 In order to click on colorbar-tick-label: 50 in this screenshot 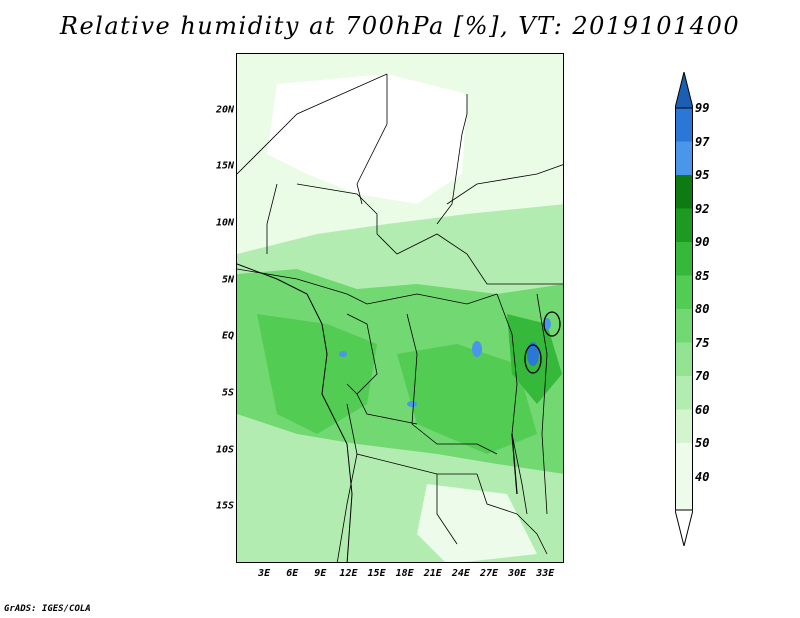, I will do `click(702, 443)`.